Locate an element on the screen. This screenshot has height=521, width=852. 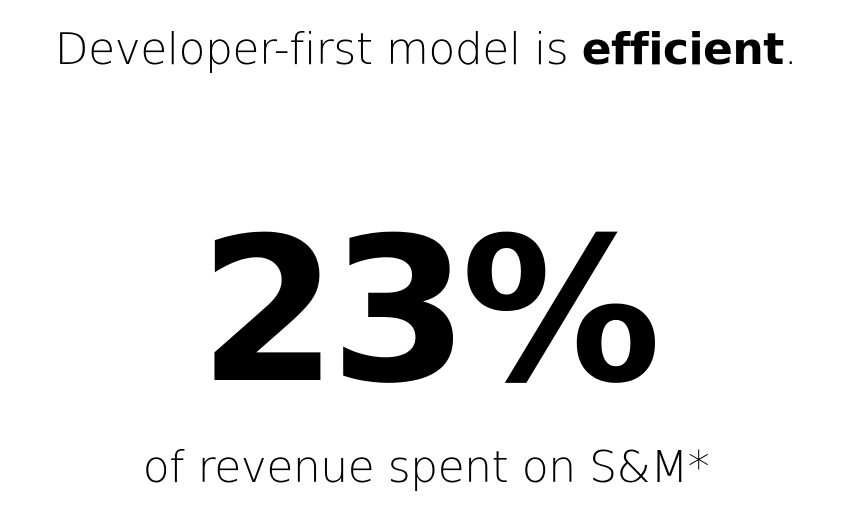
slide-headline: Developer-first model is efficient. is located at coordinates (426, 50).